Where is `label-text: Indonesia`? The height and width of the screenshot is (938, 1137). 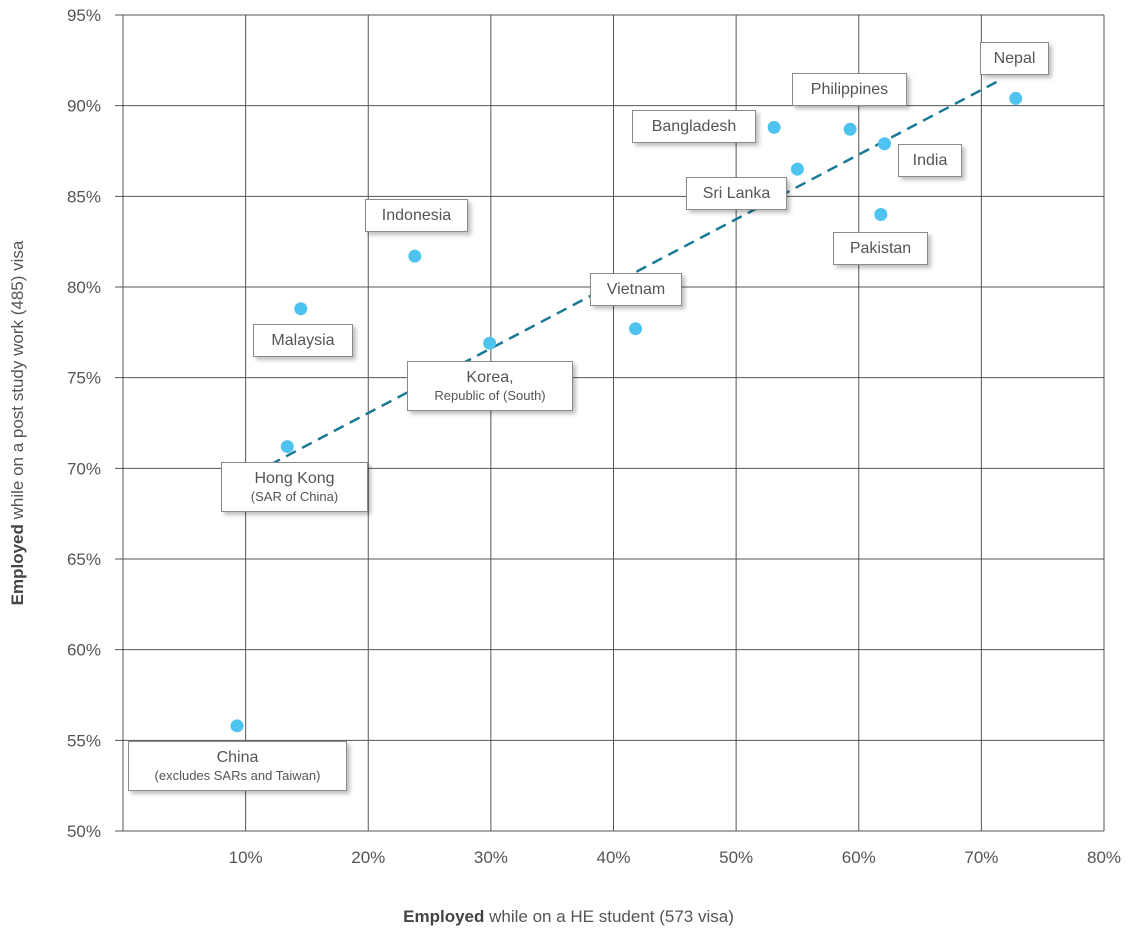 label-text: Indonesia is located at coordinates (416, 215).